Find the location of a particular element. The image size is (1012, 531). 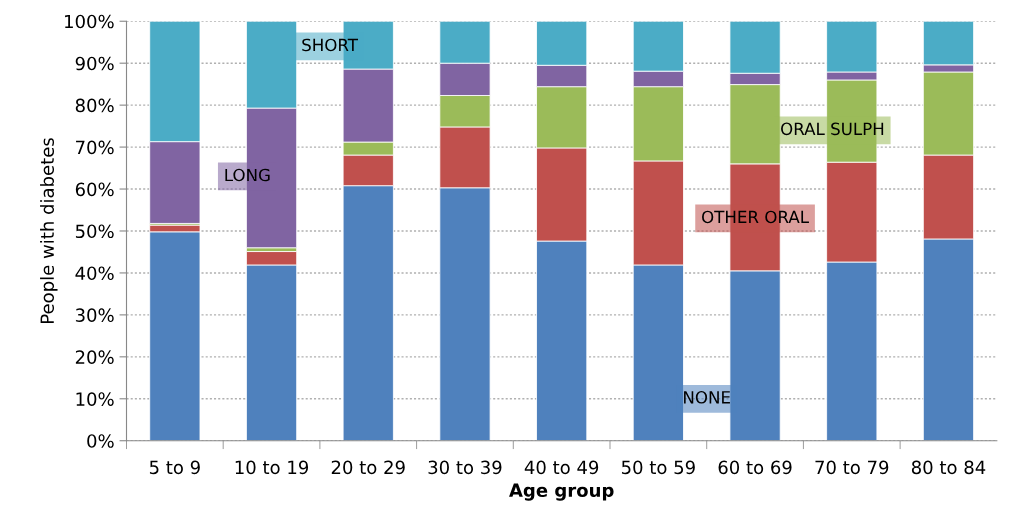

y-tick-label: 60% is located at coordinates (94, 189).